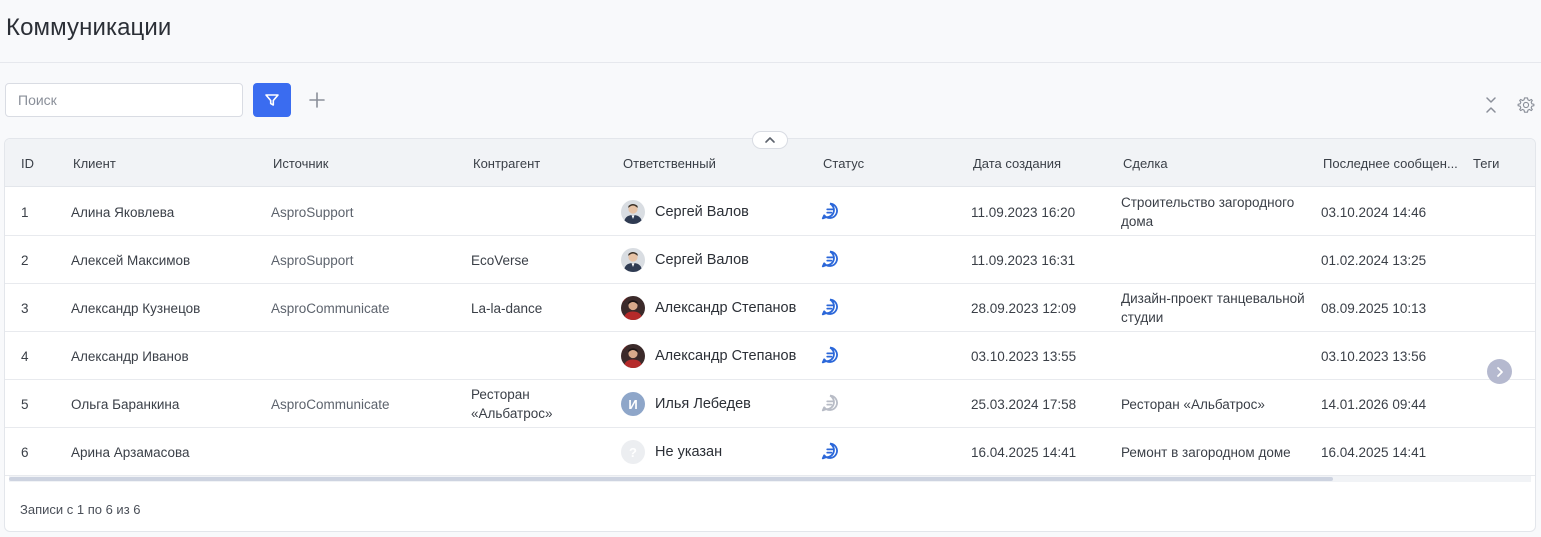  What do you see at coordinates (669, 163) in the screenshot?
I see `column-header-responsible: Ответственный` at bounding box center [669, 163].